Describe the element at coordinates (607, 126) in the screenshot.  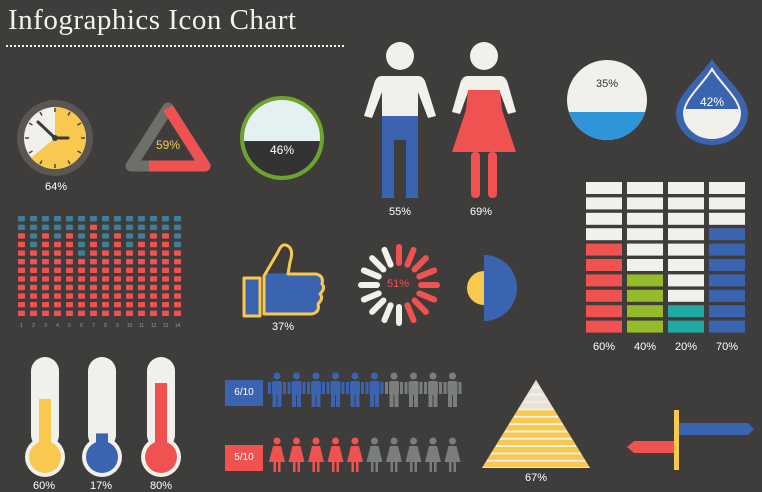
I see `ball-fill-level` at that location.